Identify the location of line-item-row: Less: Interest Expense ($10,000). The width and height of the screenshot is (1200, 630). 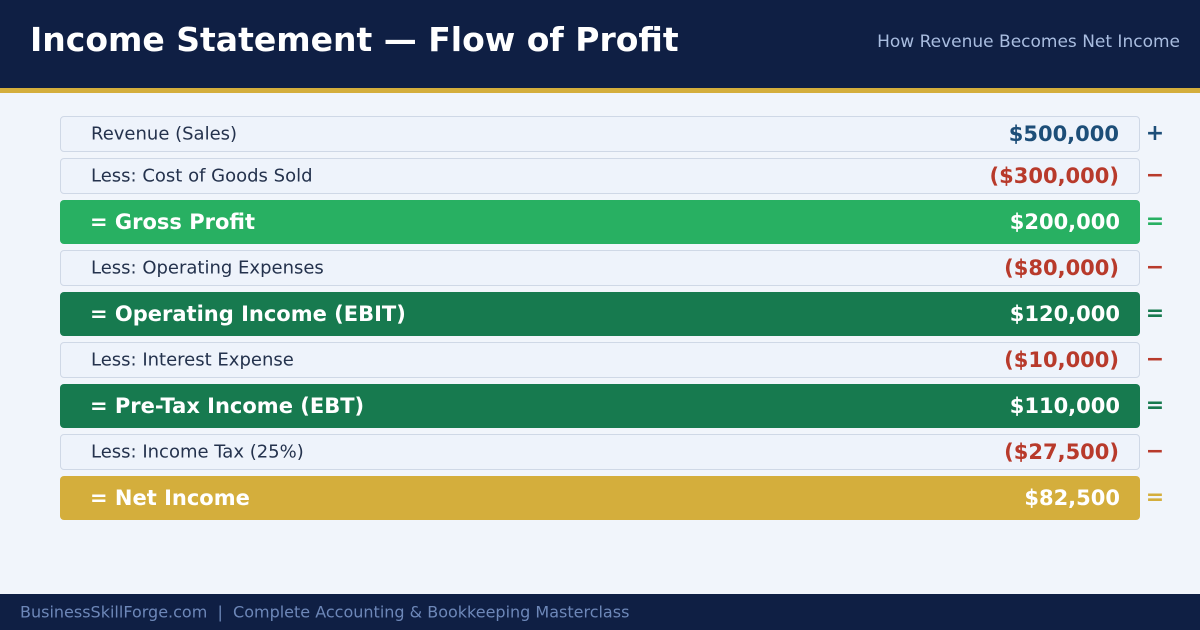
(600, 360).